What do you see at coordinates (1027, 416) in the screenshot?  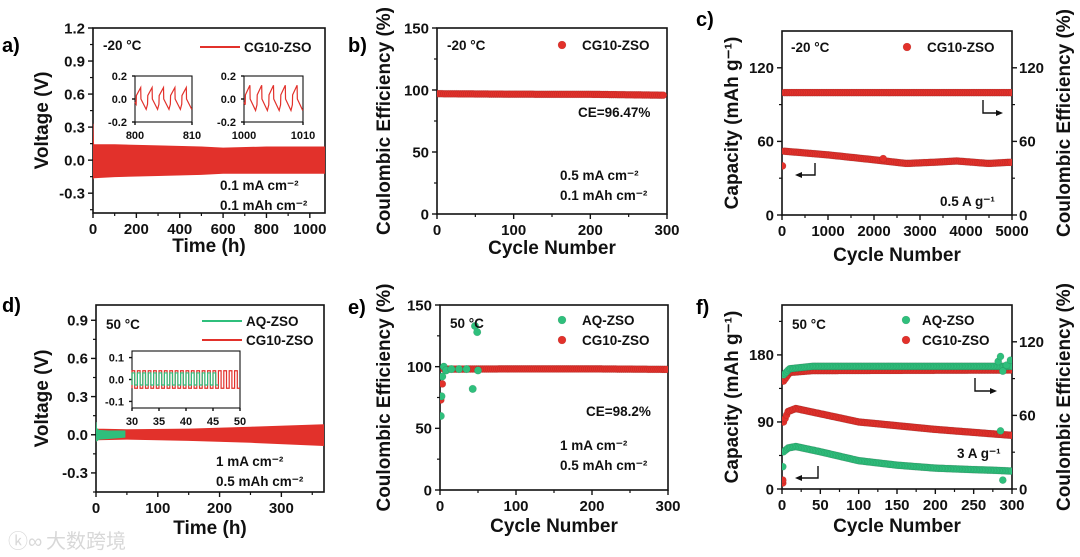 I see `y2-tick-label: 60` at bounding box center [1027, 416].